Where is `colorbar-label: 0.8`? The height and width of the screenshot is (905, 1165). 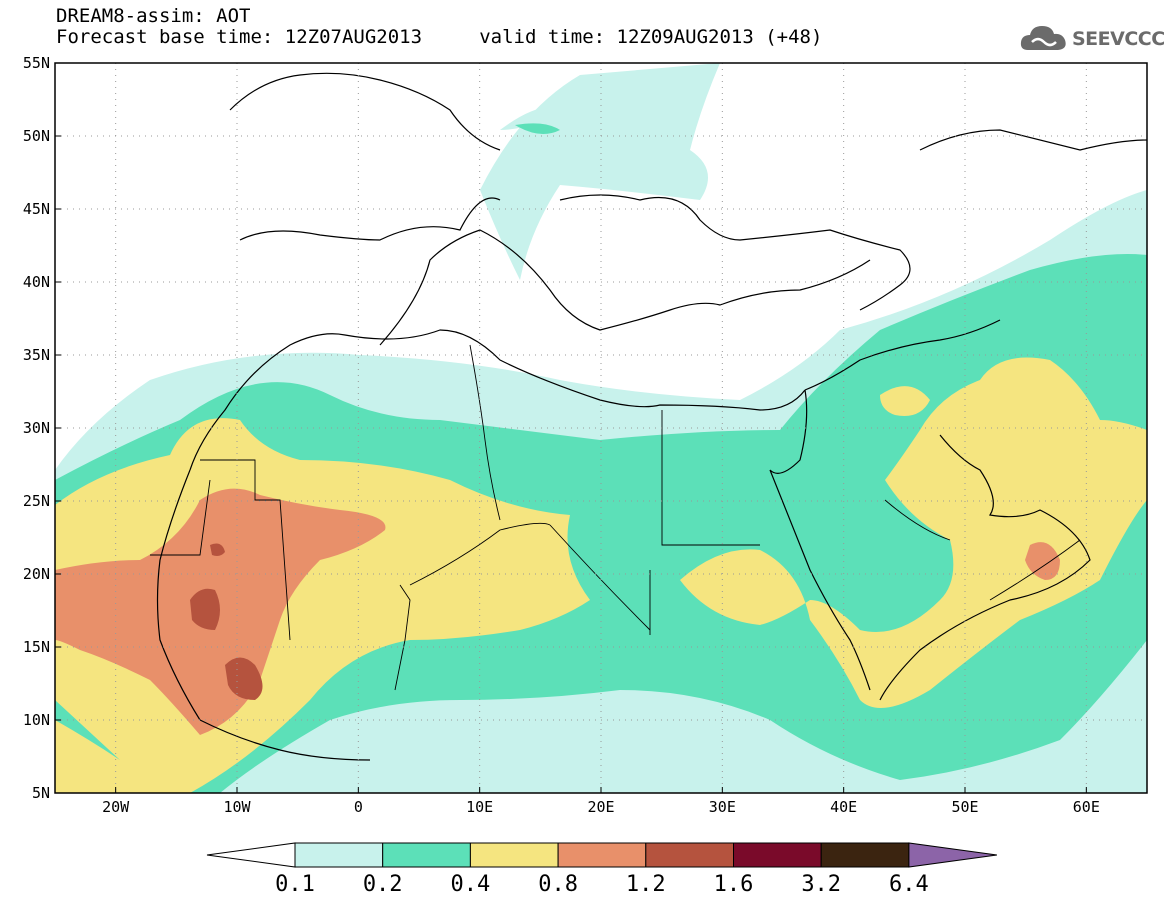
colorbar-label: 0.8 is located at coordinates (558, 884).